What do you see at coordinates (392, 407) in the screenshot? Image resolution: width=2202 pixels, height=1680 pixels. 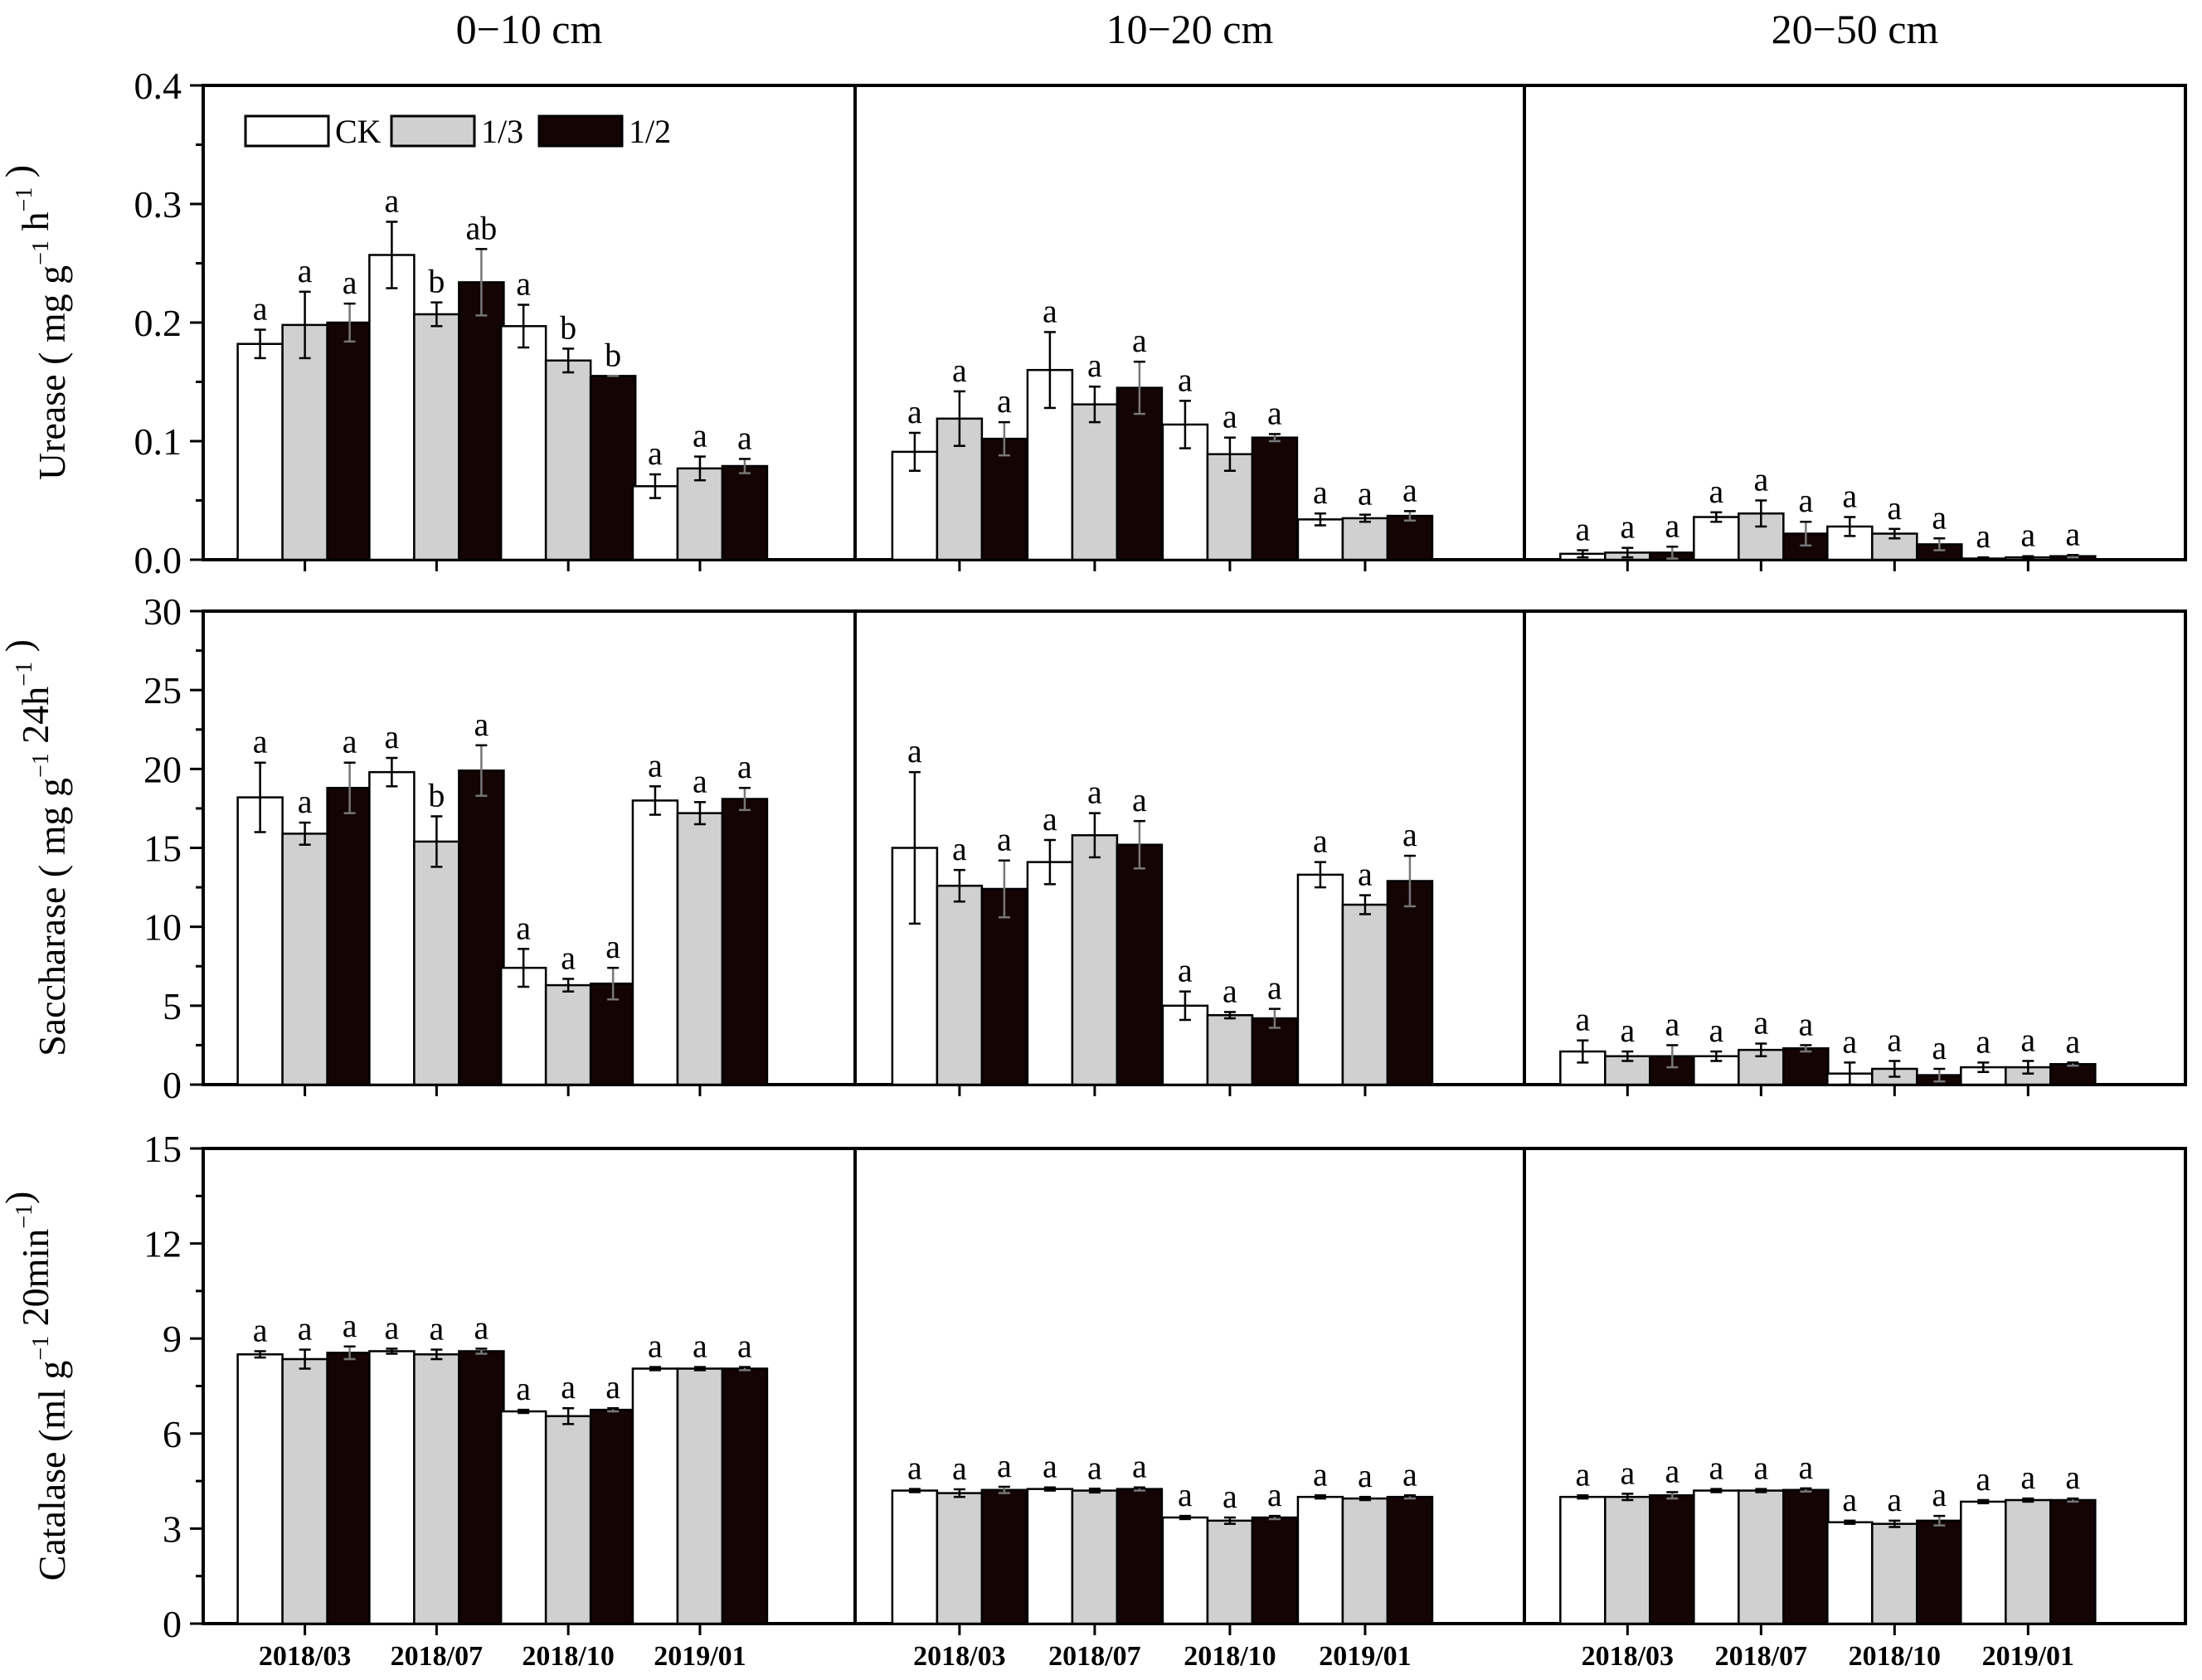 I see `bar-urease-d1-2018-07-CK` at bounding box center [392, 407].